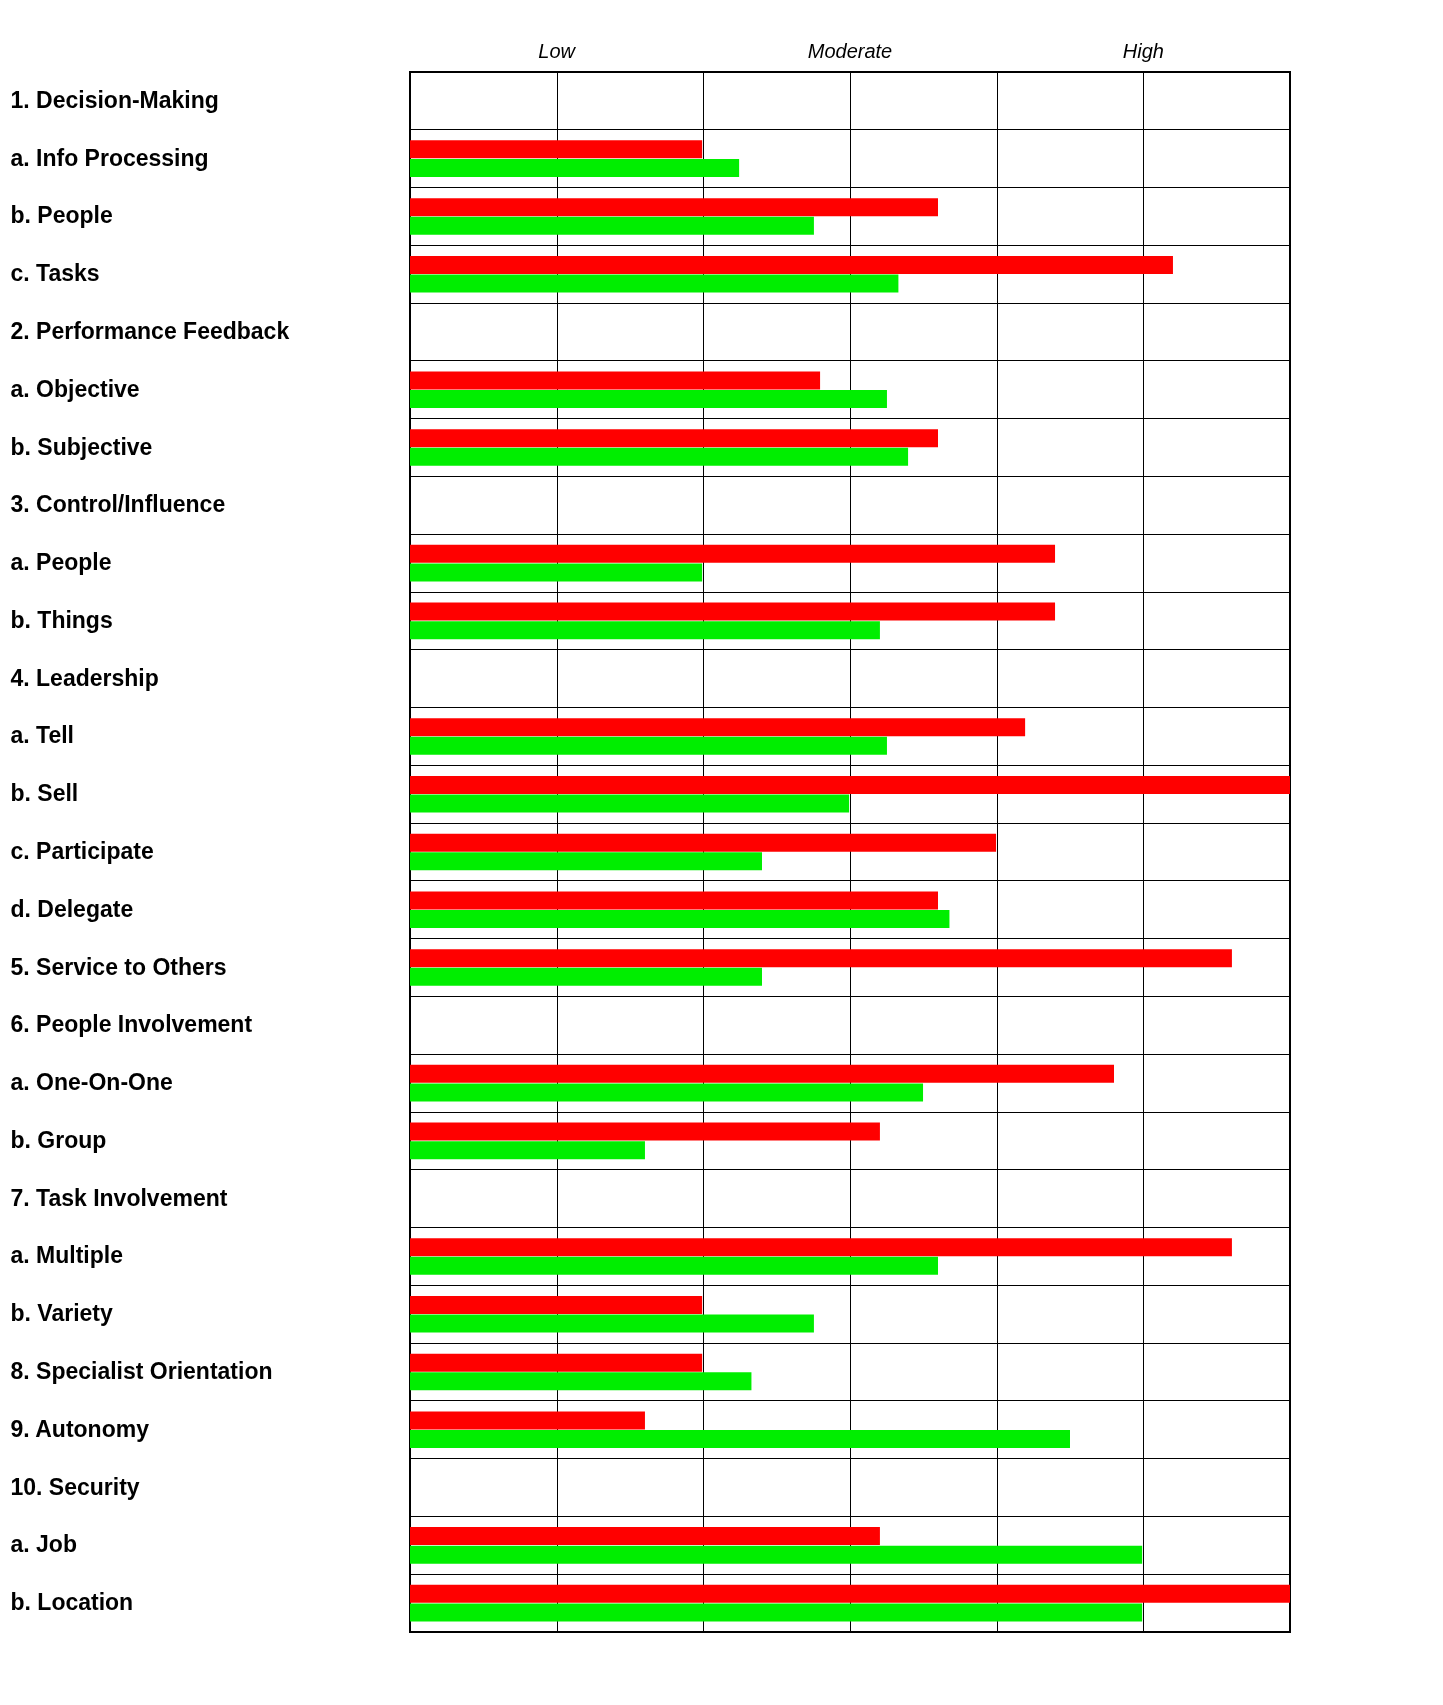 This screenshot has height=1705, width=1443. I want to click on y-tick-label: 10. Security, so click(75, 1486).